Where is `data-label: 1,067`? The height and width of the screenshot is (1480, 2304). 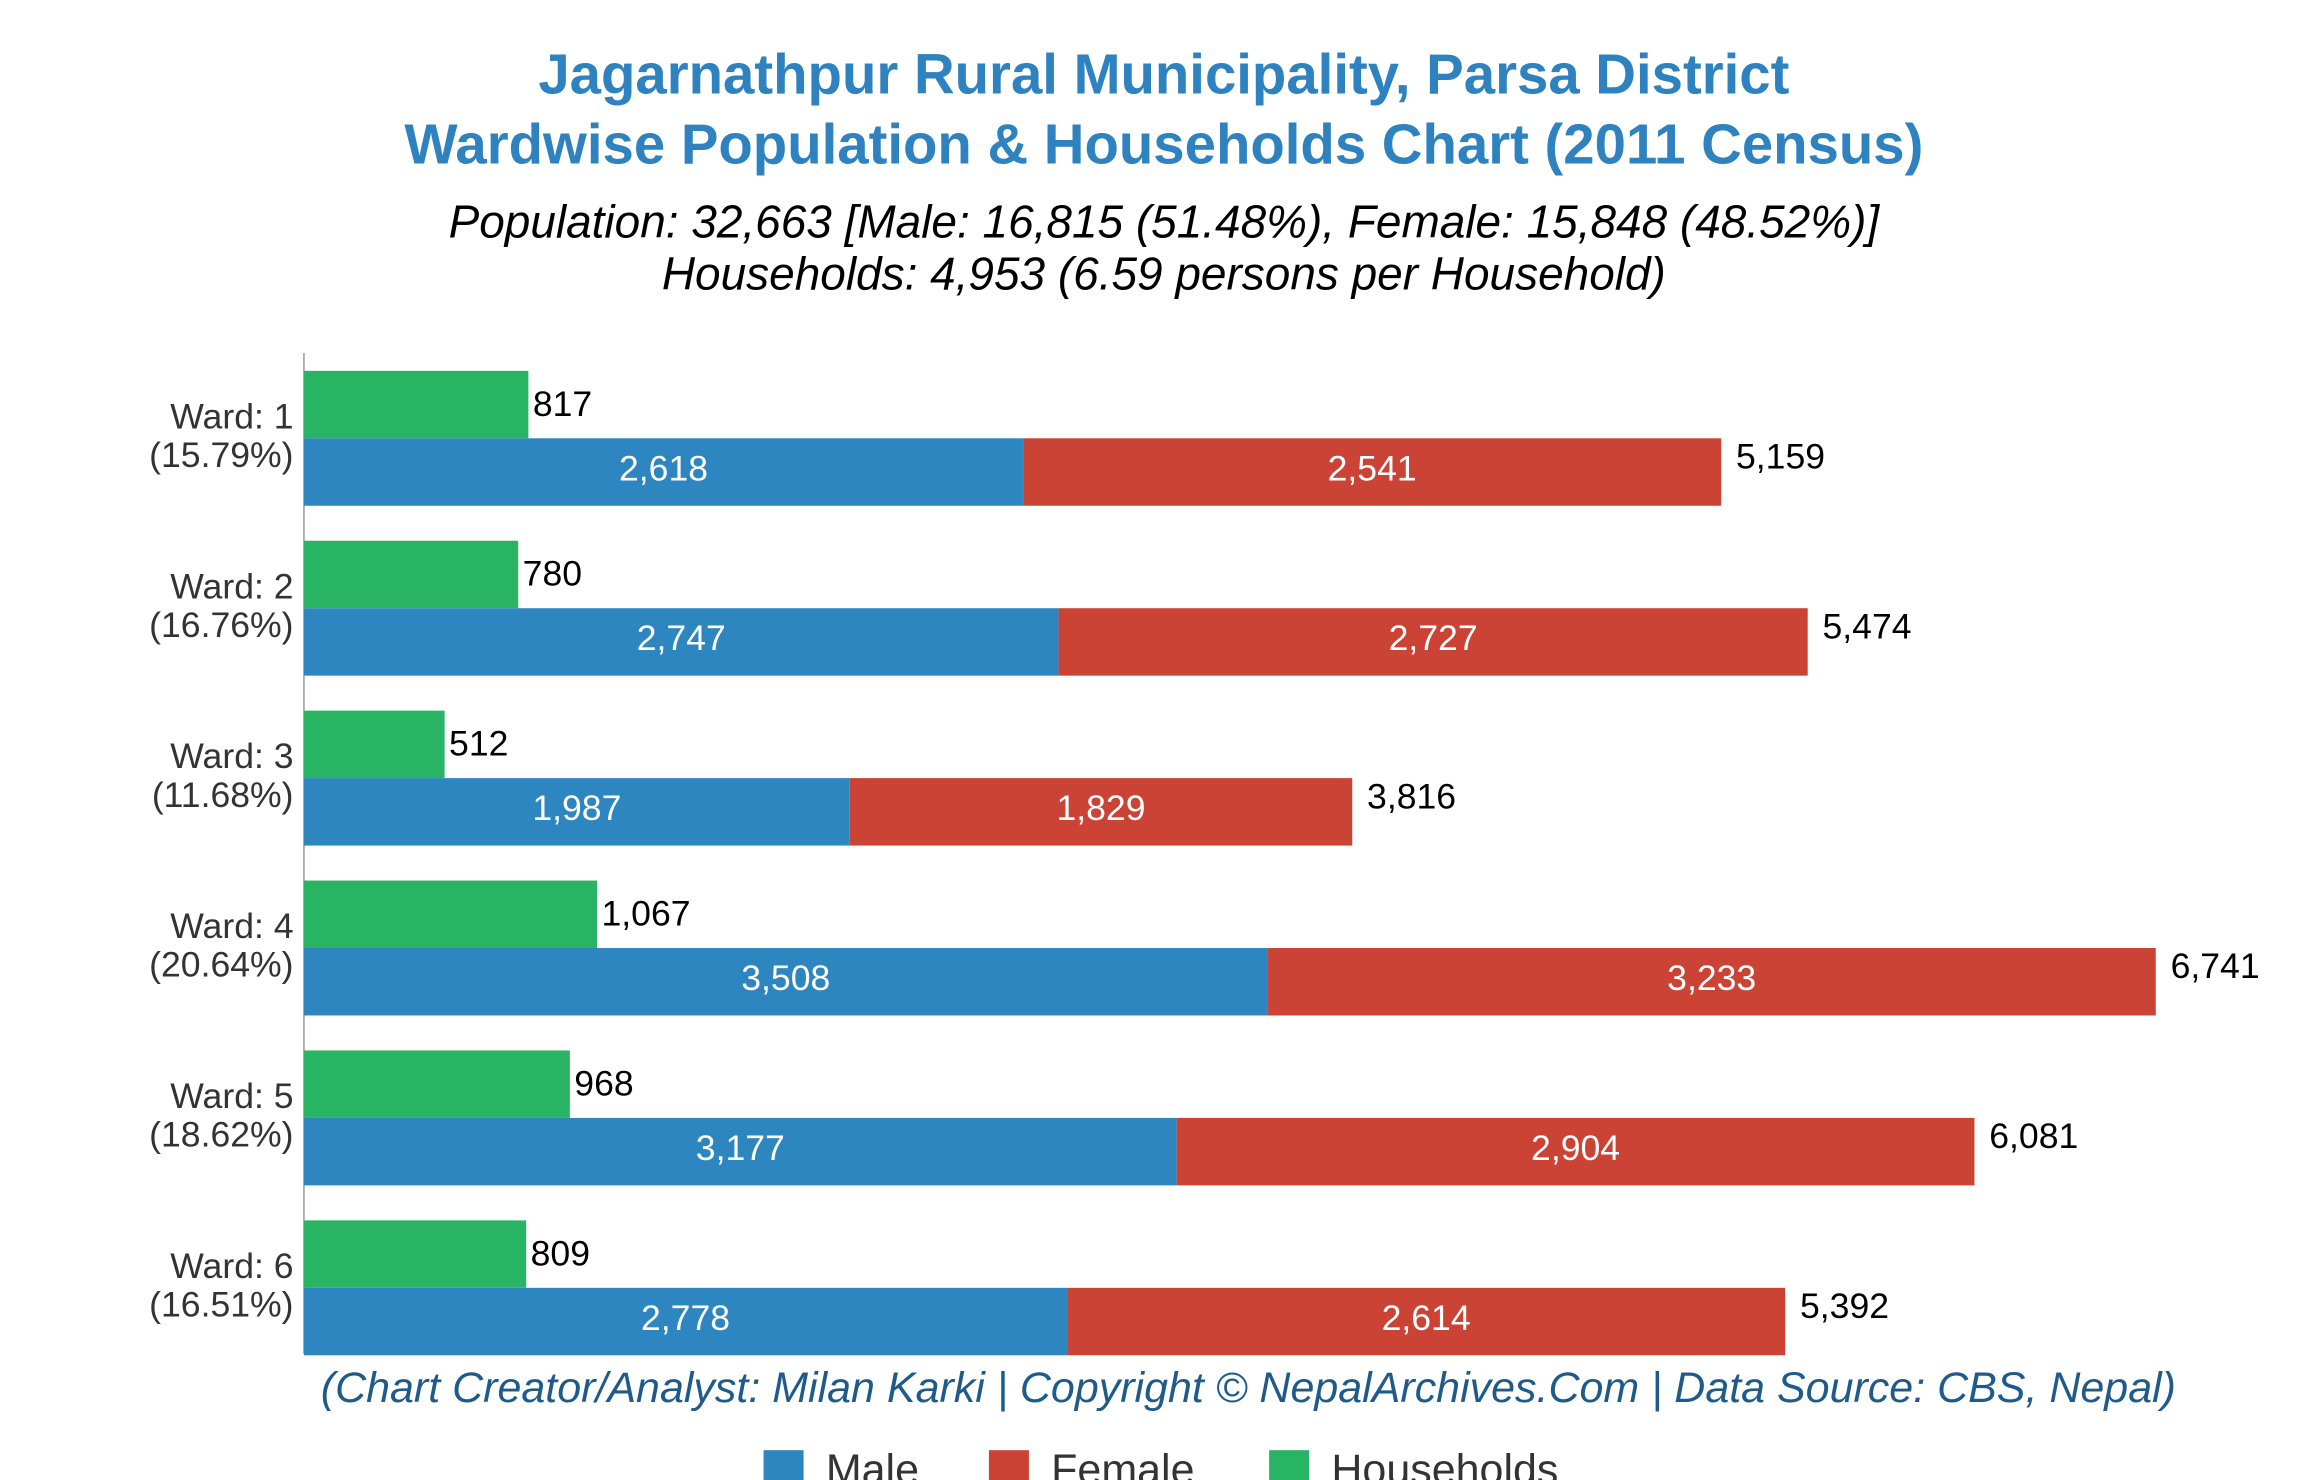 data-label: 1,067 is located at coordinates (646, 914).